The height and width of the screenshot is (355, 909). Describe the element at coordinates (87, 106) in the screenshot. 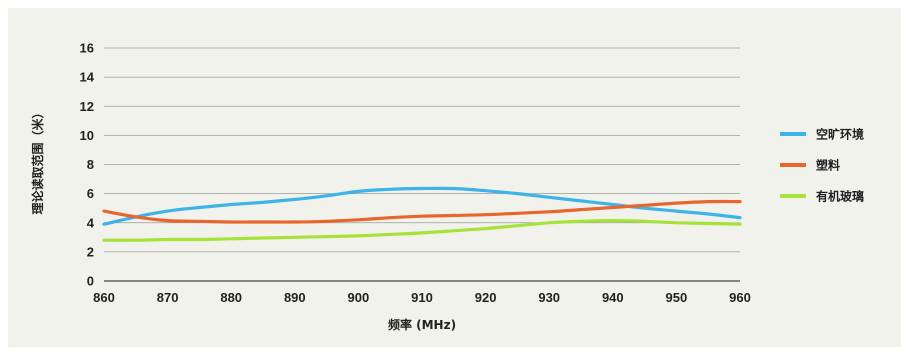

I see `y-tick-label: 12` at that location.